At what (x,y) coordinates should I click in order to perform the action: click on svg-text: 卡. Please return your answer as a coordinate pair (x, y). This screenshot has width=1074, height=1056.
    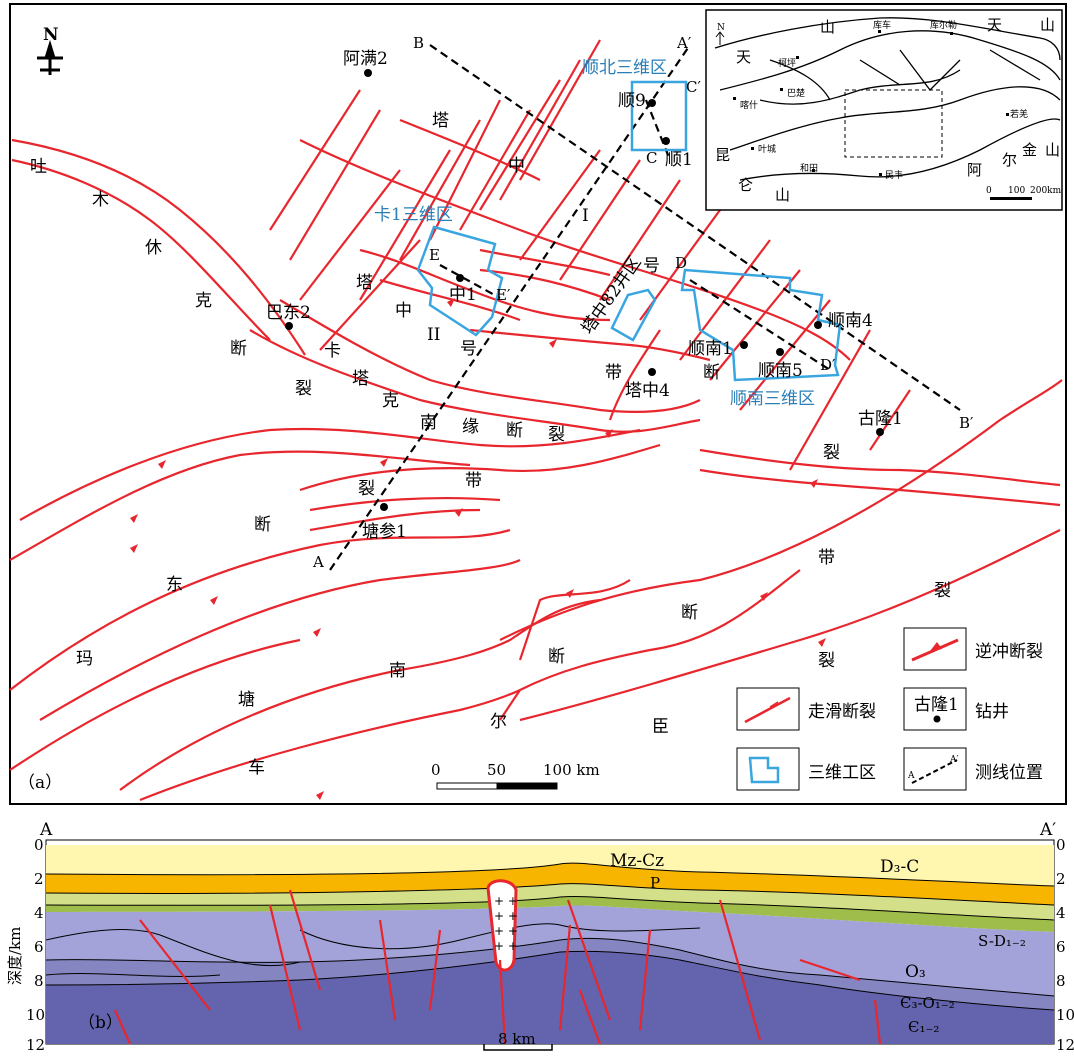
    Looking at the image, I should click on (332, 351).